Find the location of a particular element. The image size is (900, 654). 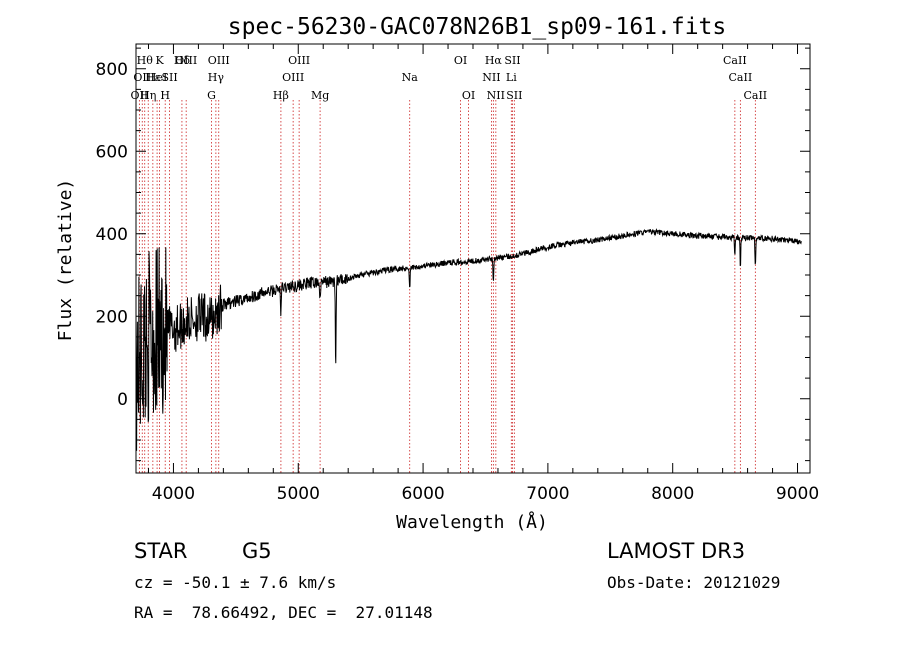

x-tick-label: 7000 is located at coordinates (547, 494).